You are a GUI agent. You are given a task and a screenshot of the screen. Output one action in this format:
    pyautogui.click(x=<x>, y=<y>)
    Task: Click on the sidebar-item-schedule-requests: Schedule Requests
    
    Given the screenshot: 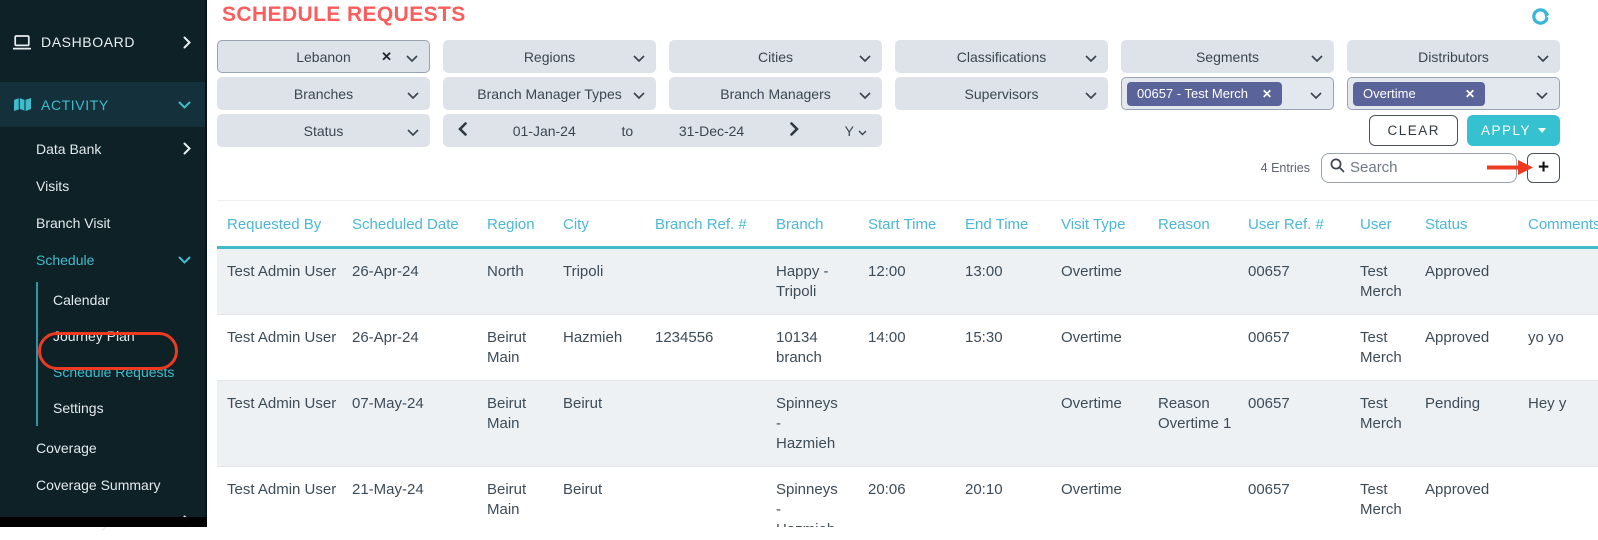 What is the action you would take?
    pyautogui.click(x=121, y=372)
    